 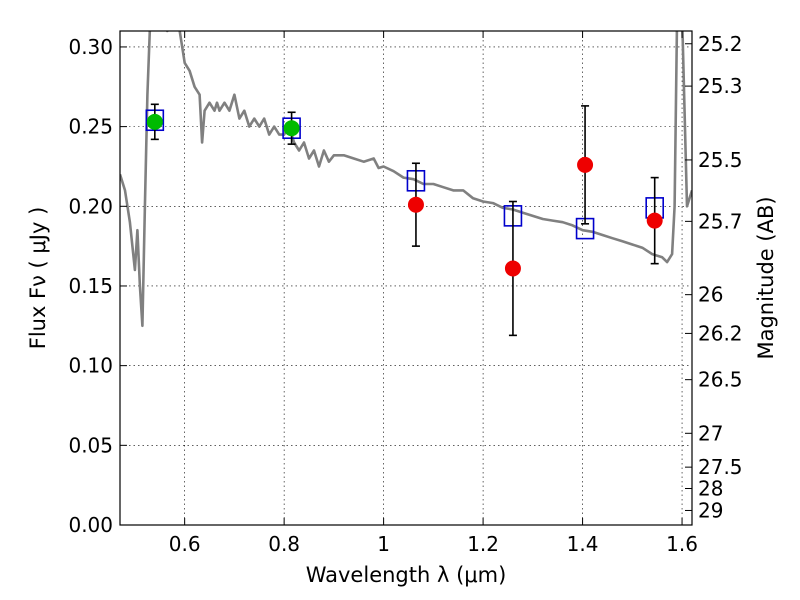 What do you see at coordinates (710, 488) in the screenshot?
I see `mag-tick-label: 28` at bounding box center [710, 488].